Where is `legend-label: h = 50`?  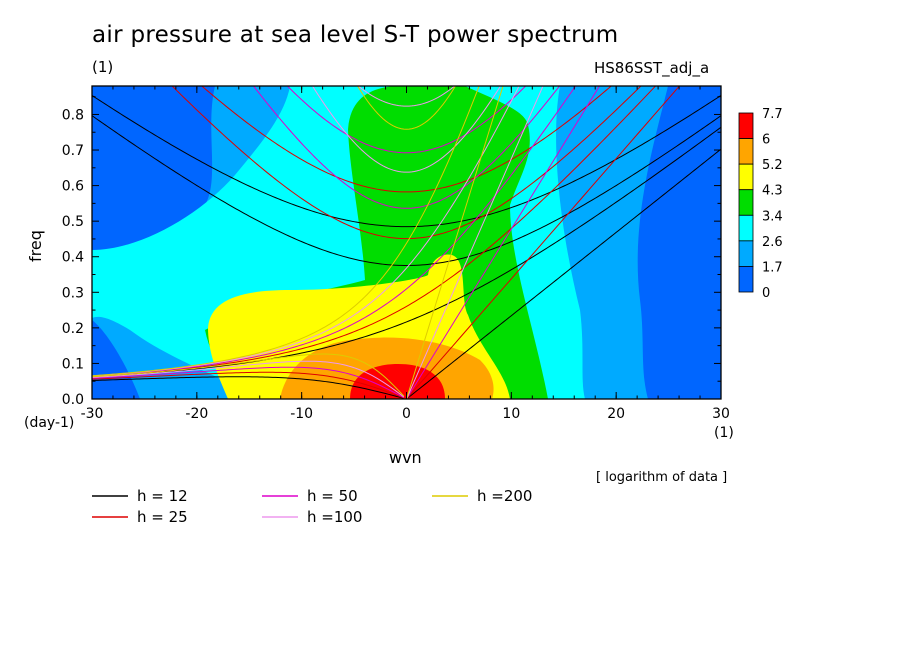
legend-label: h = 50 is located at coordinates (332, 496).